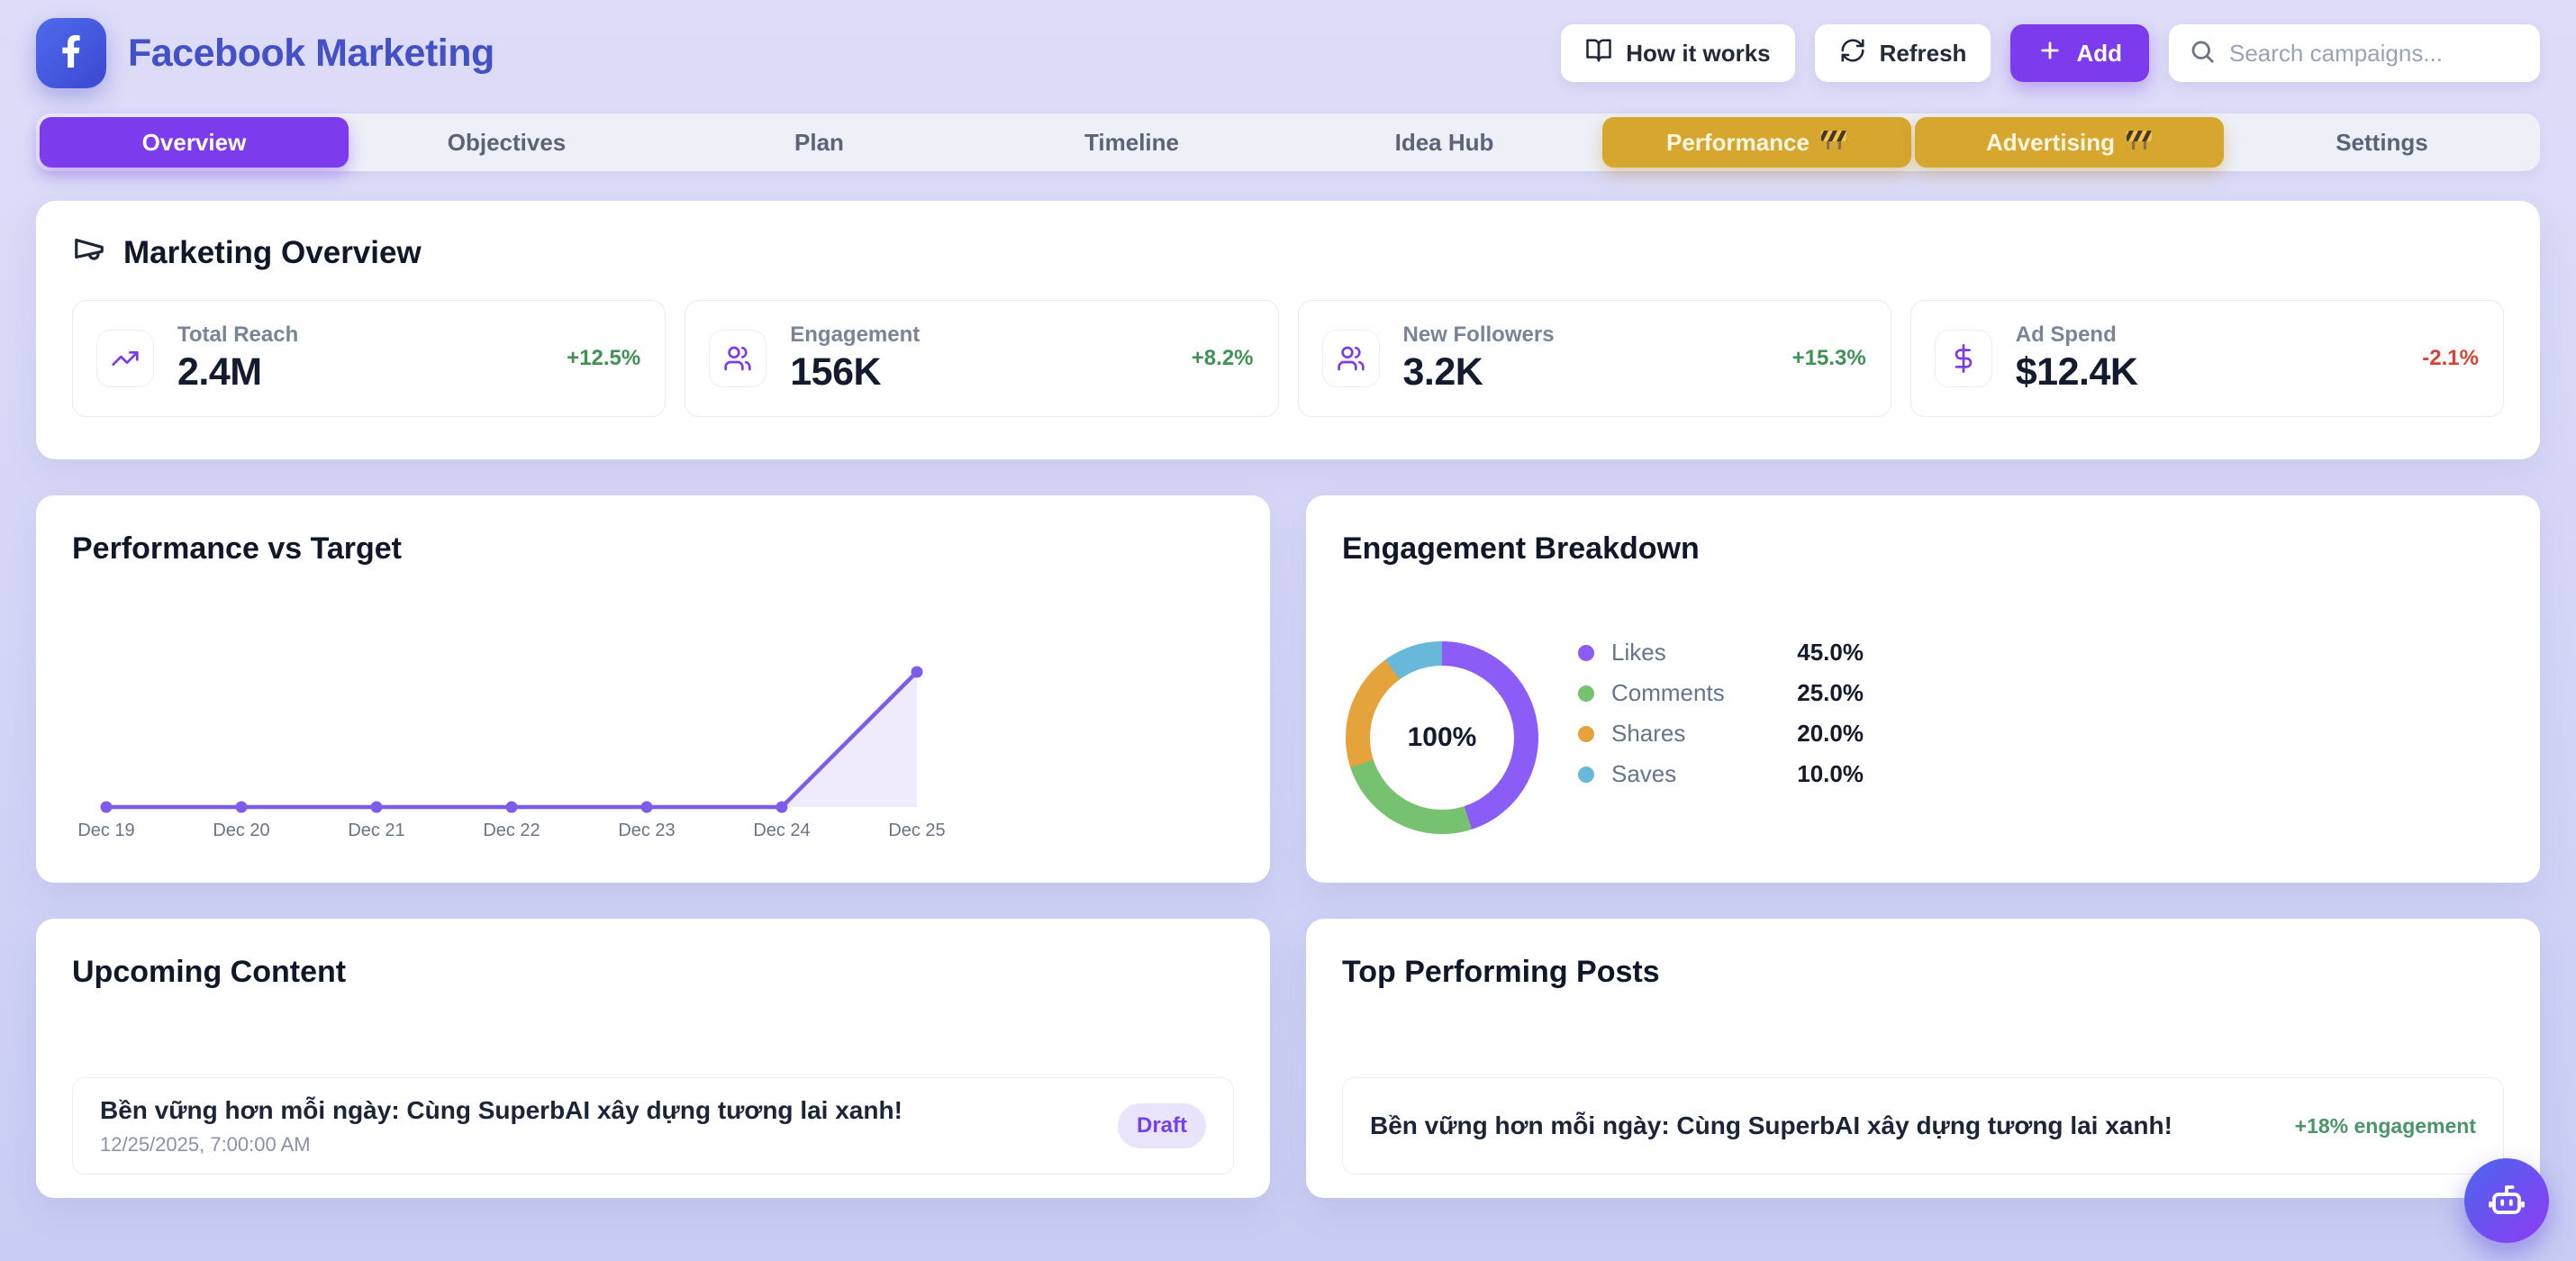 This screenshot has width=2576, height=1261. What do you see at coordinates (1852, 53) in the screenshot?
I see `refresh-icon` at bounding box center [1852, 53].